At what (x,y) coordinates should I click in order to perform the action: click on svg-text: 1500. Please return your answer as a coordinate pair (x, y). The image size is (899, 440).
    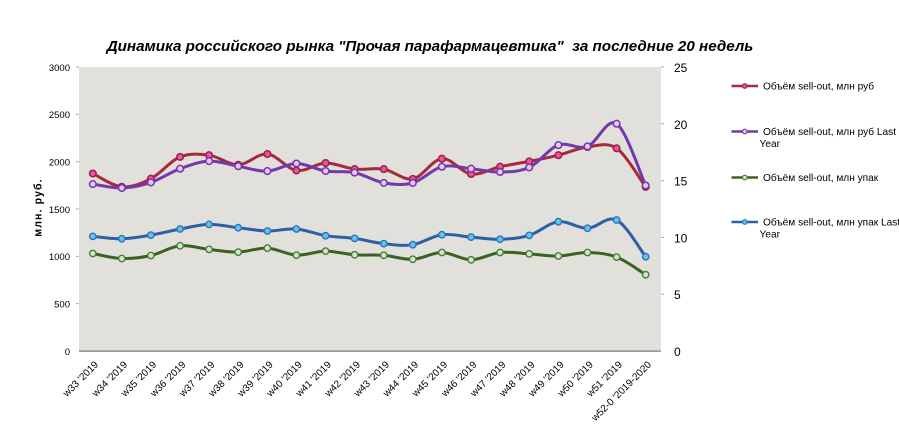
    Looking at the image, I should click on (59, 210).